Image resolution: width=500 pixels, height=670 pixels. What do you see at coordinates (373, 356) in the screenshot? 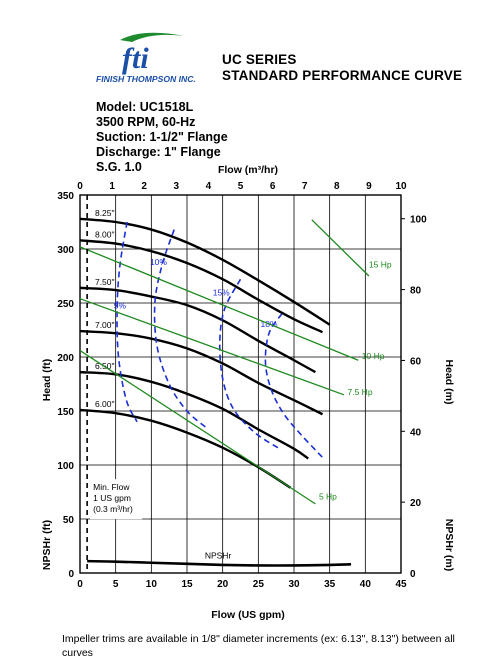
I see `power-label: 10 Hp` at bounding box center [373, 356].